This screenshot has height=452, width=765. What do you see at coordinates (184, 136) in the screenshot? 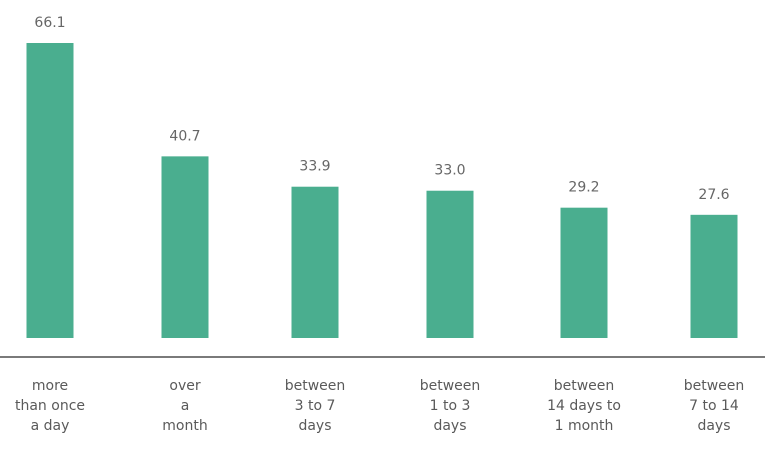
I see `value-label-1: 40.7` at bounding box center [184, 136].